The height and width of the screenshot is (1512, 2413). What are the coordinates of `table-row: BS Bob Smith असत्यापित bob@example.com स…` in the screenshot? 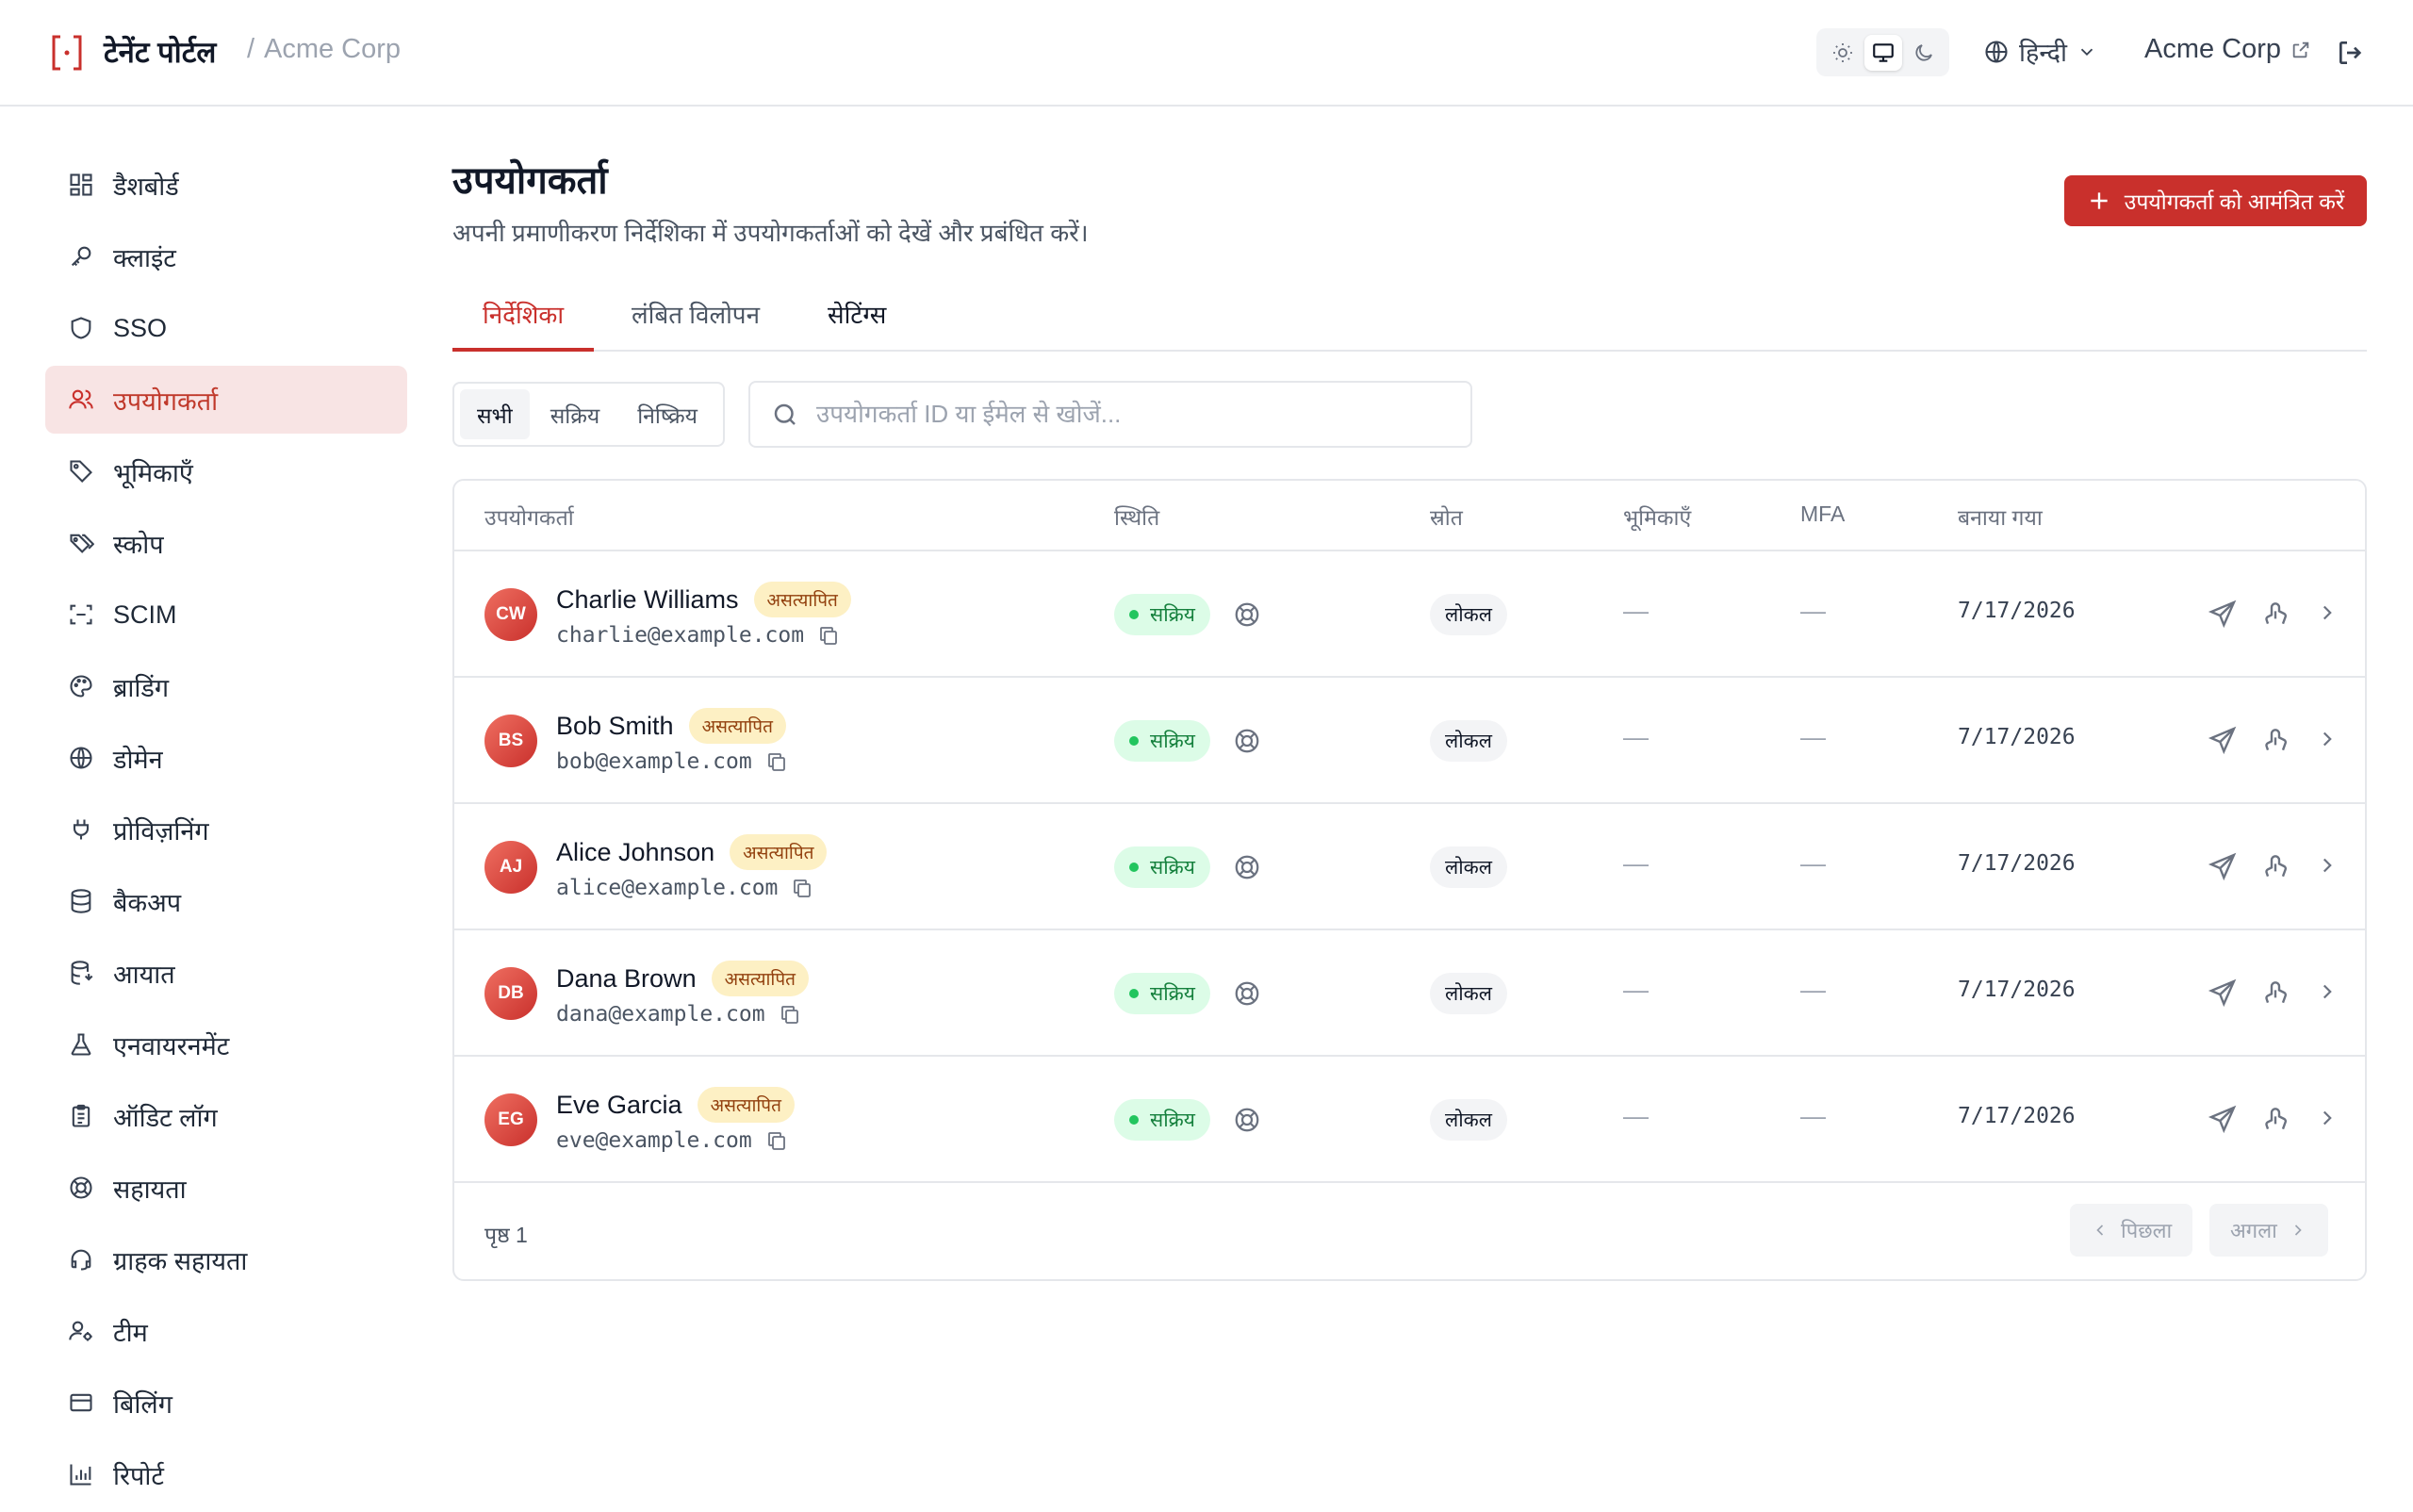 It's located at (1409, 741).